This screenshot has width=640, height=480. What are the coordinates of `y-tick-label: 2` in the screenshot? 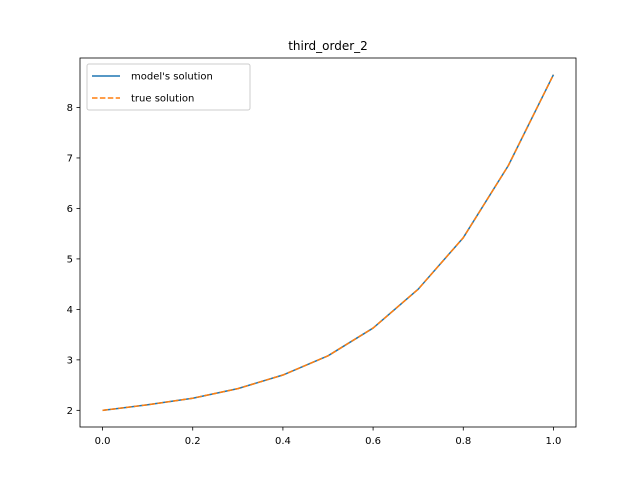 It's located at (70, 411).